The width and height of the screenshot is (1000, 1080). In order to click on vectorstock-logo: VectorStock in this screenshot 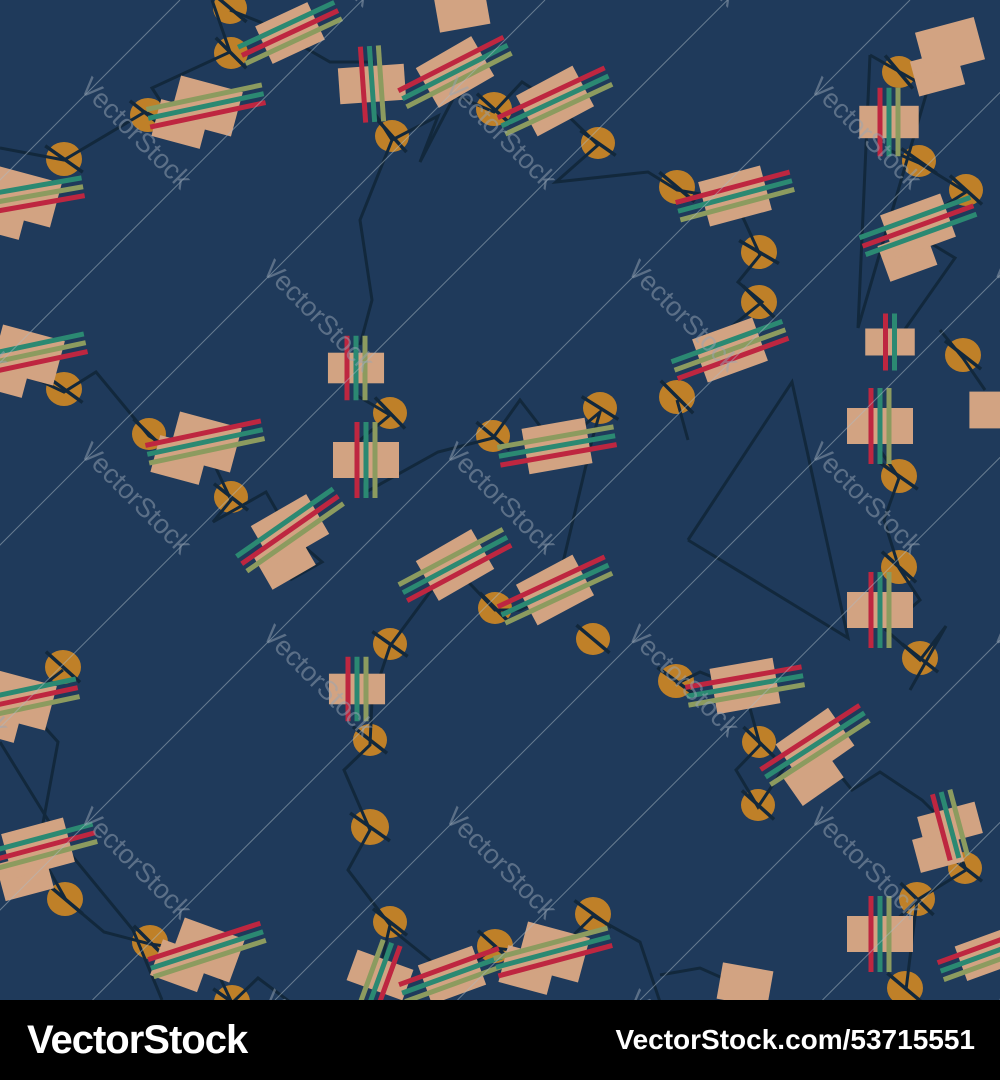, I will do `click(137, 1040)`.